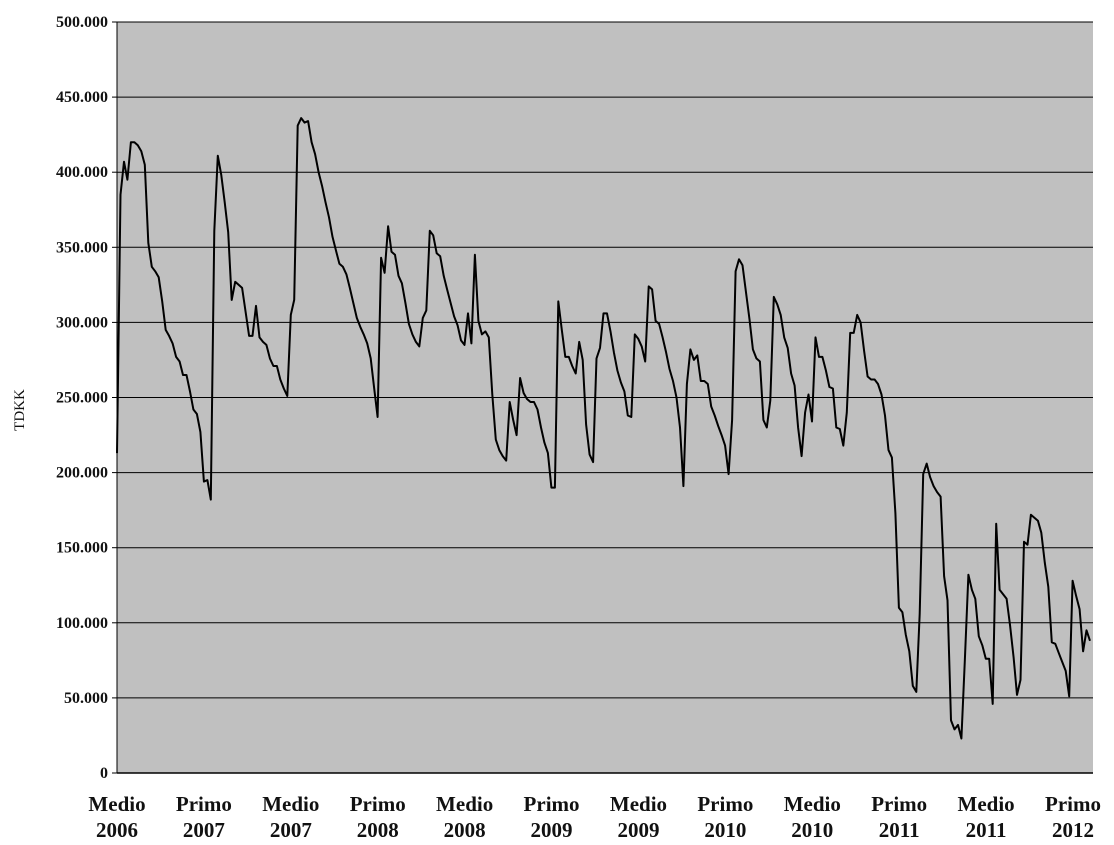 The width and height of the screenshot is (1114, 845). Describe the element at coordinates (82, 398) in the screenshot. I see `y-tick-label: 250.000` at that location.